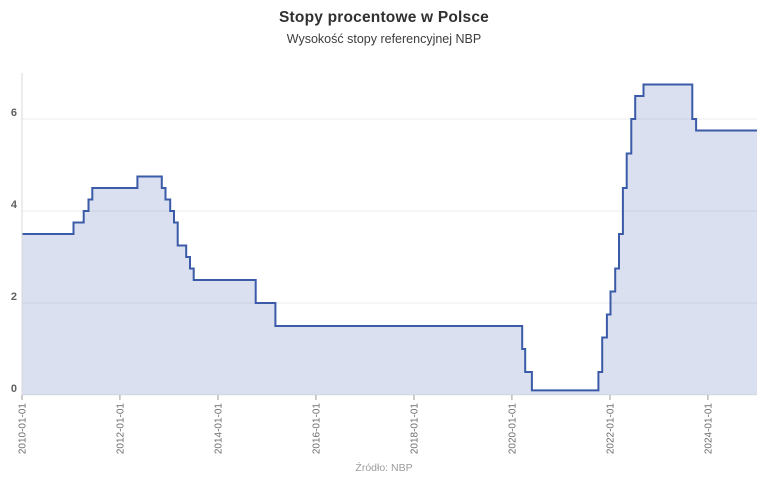 The image size is (768, 489). What do you see at coordinates (414, 429) in the screenshot?
I see `x-tick-label: 2018-01-01` at bounding box center [414, 429].